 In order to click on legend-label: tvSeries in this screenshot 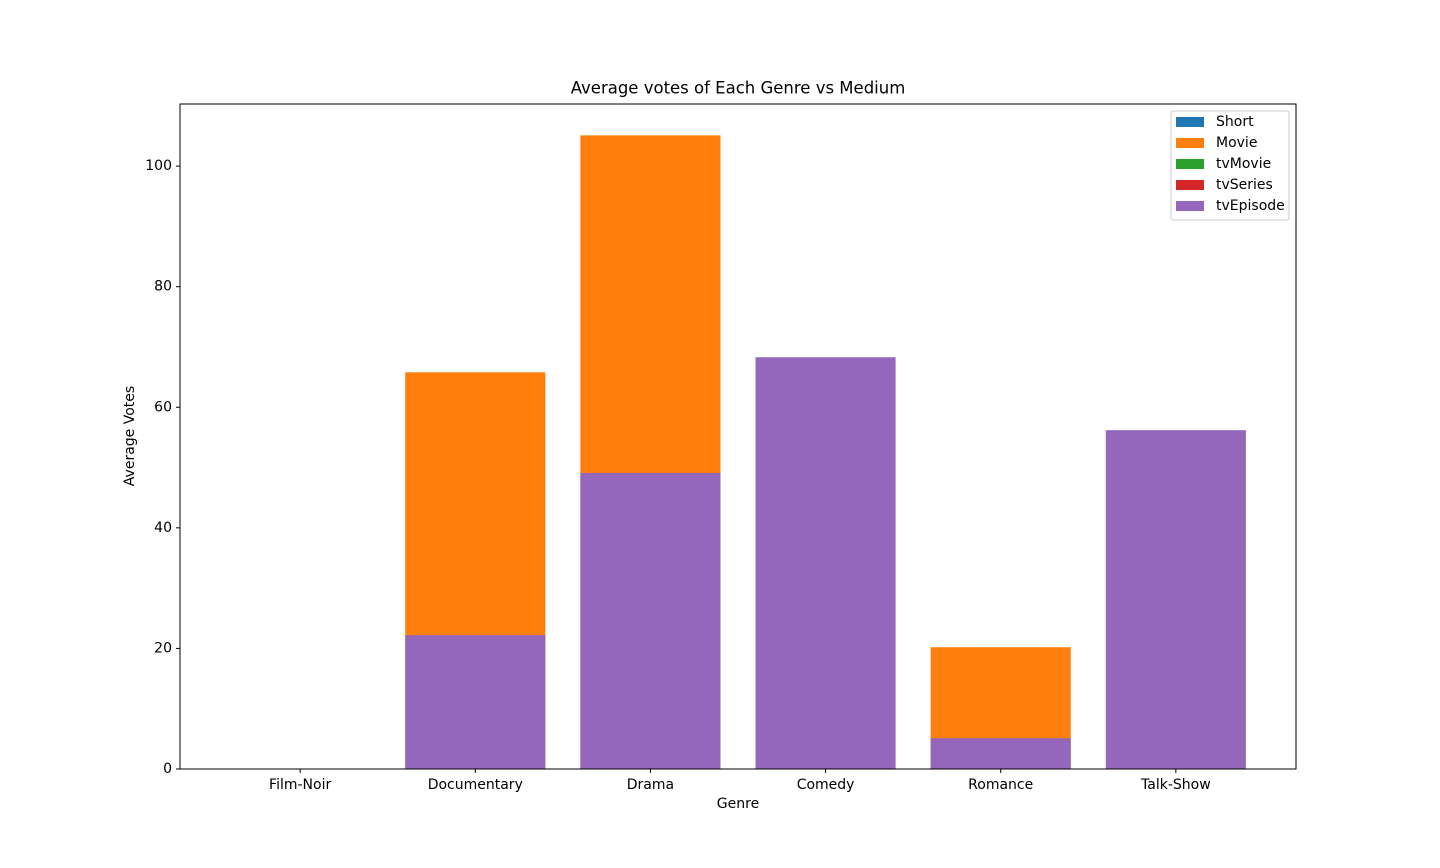, I will do `click(1244, 185)`.